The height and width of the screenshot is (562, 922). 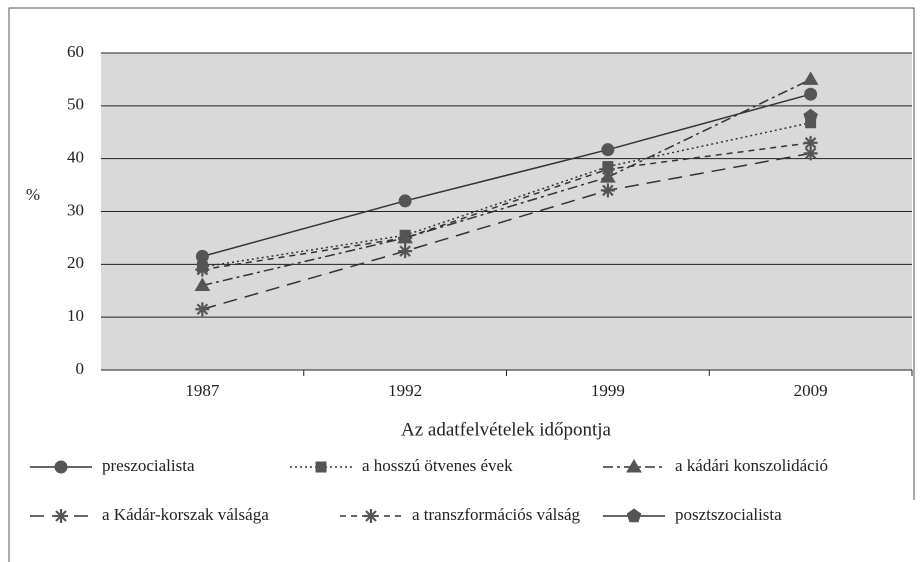 I want to click on y-tick-label: 40, so click(x=75, y=157).